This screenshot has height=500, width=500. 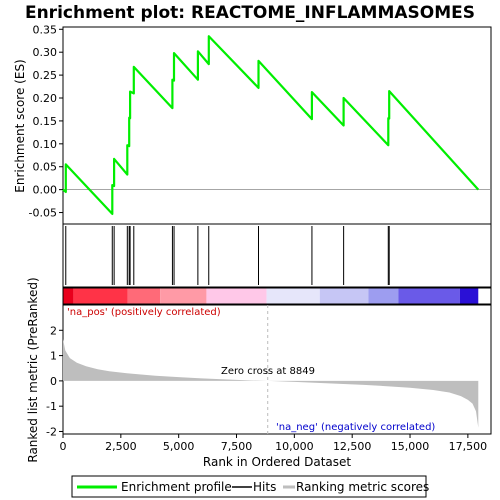 I want to click on x-tick-label: 2,500, so click(x=121, y=446).